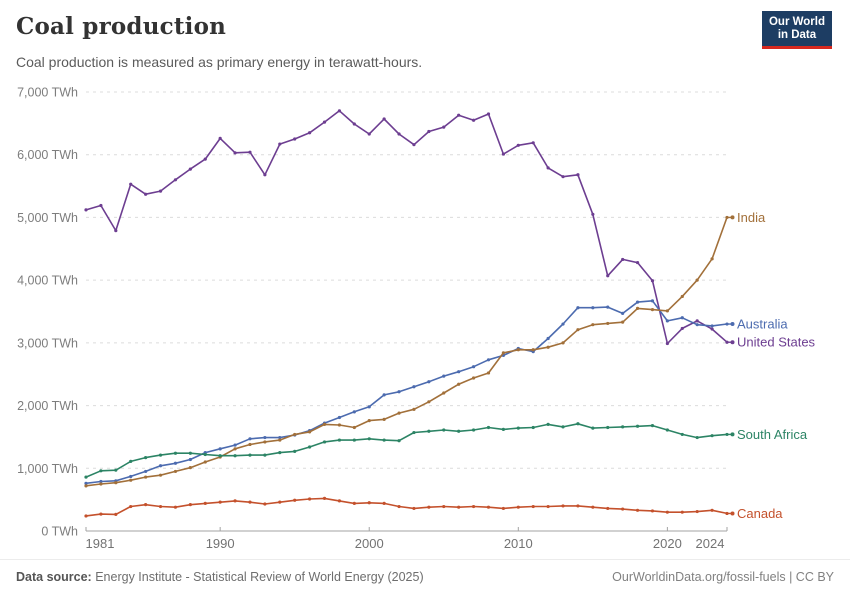  What do you see at coordinates (425, 559) in the screenshot?
I see `footer-divider` at bounding box center [425, 559].